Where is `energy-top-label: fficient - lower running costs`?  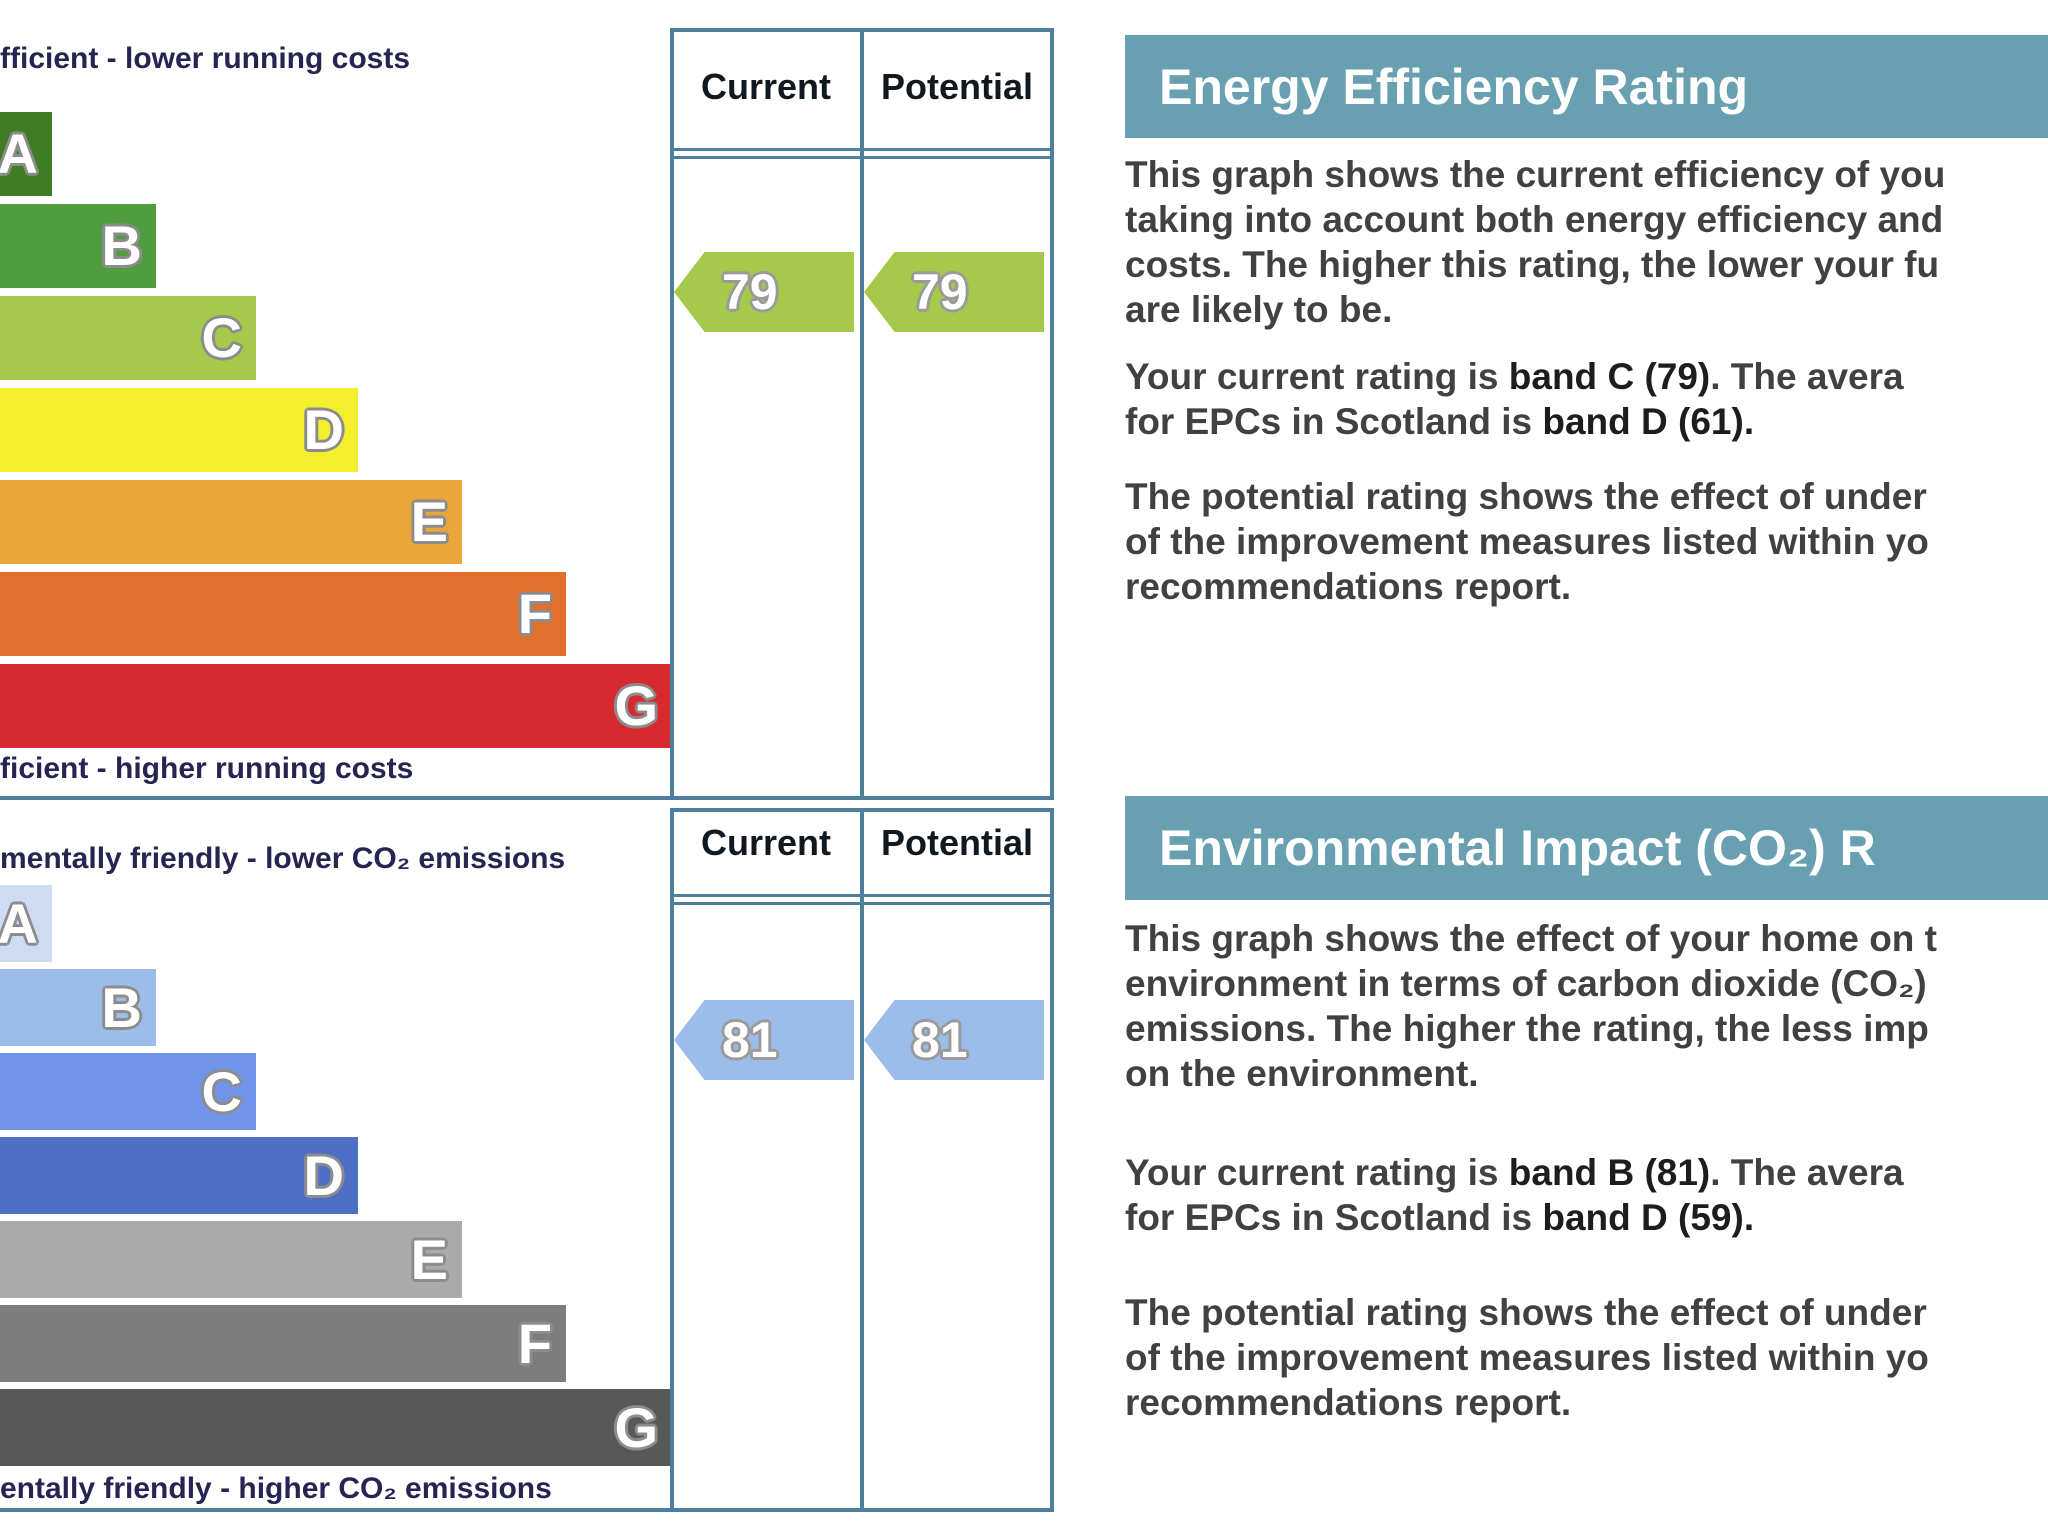
energy-top-label: fficient - lower running costs is located at coordinates (205, 58).